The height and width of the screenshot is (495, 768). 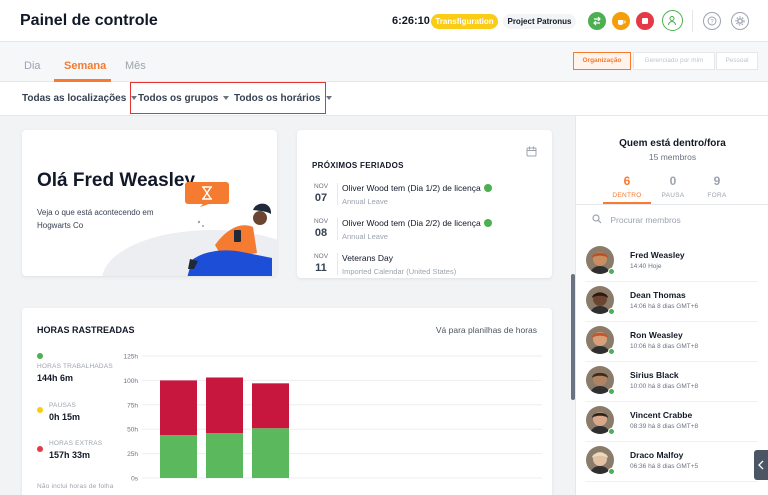 What do you see at coordinates (333, 418) in the screenshot?
I see `hours-bar-chart: 125h 100h 75h 50h 25h 0s` at bounding box center [333, 418].